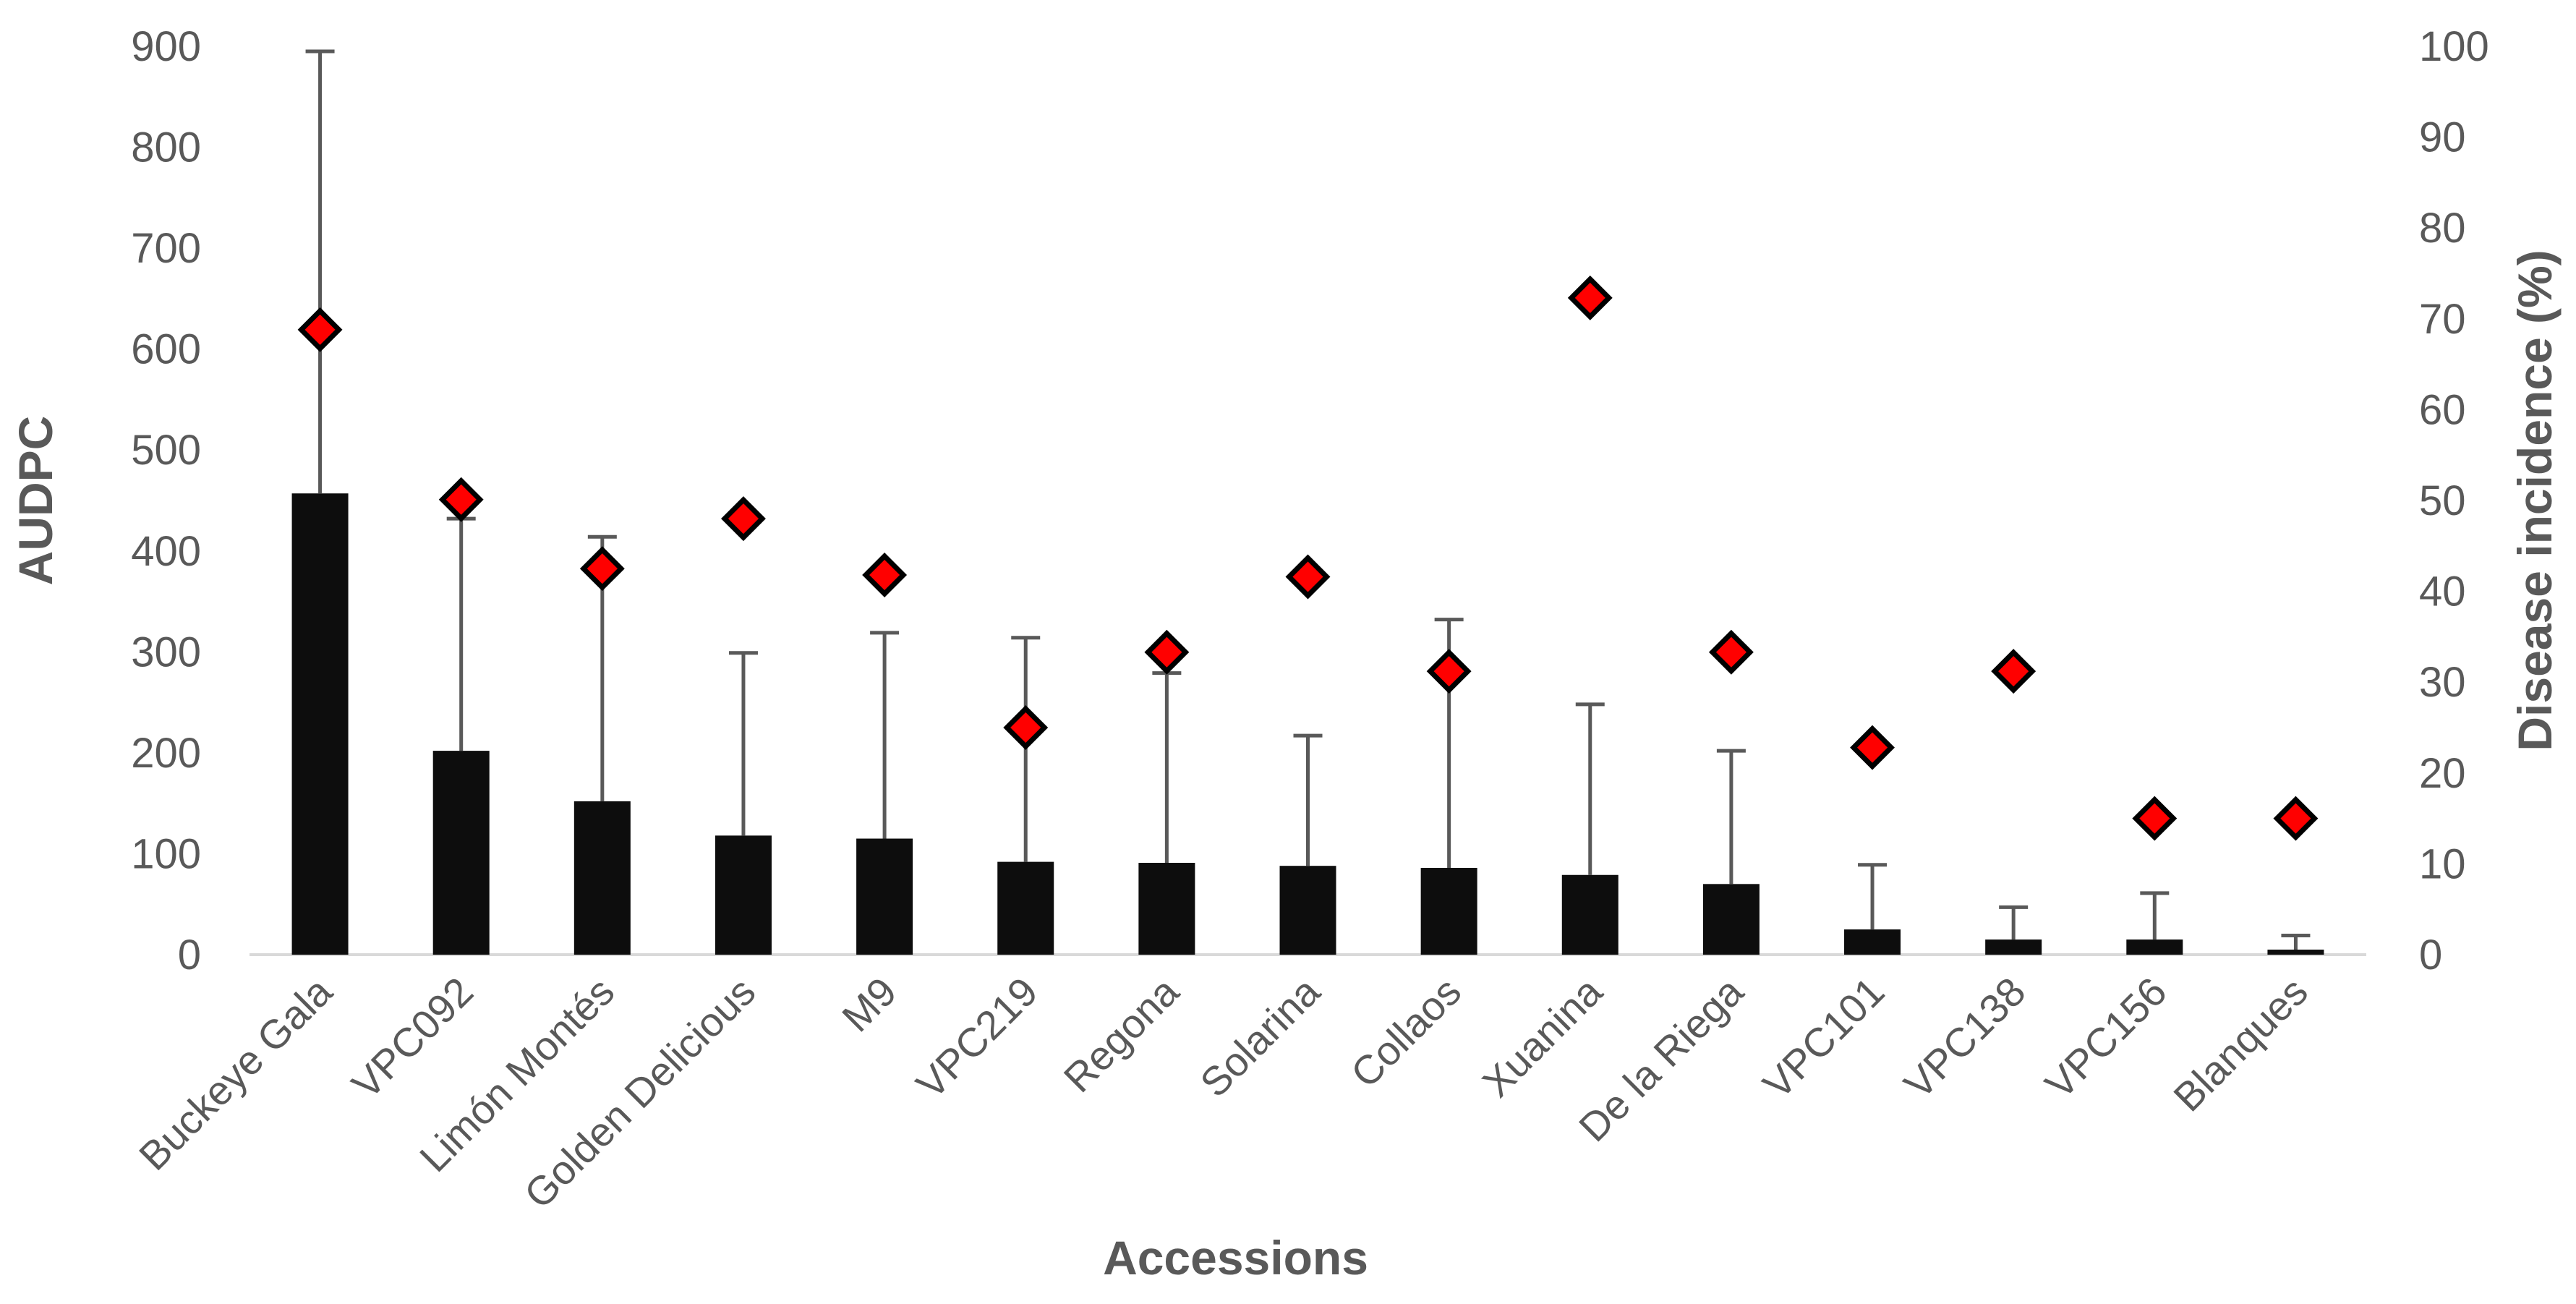 The height and width of the screenshot is (1304, 2576). I want to click on category-label: VPC092, so click(413, 1037).